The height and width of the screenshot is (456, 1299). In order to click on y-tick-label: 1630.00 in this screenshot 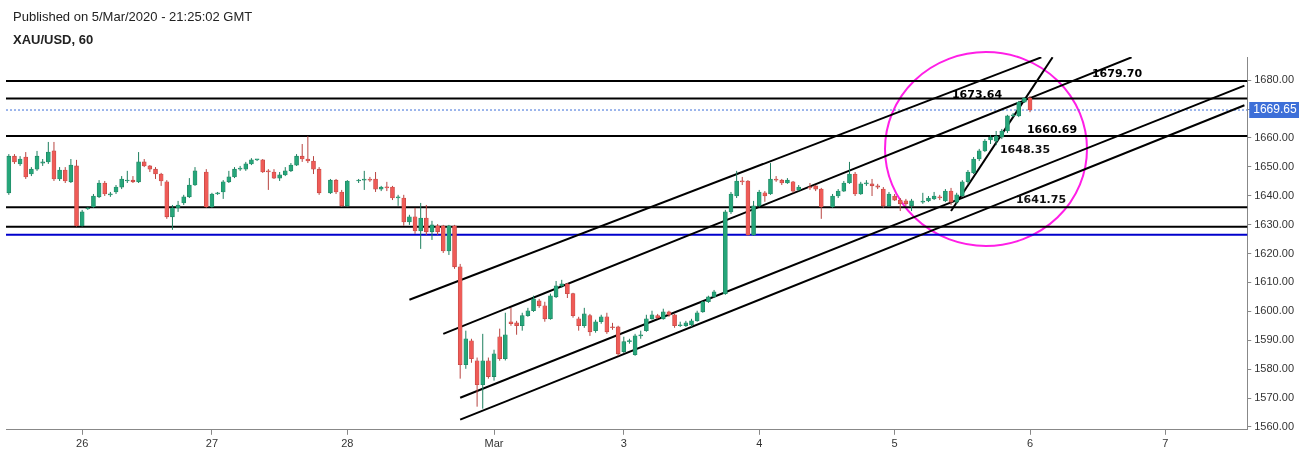, I will do `click(1274, 223)`.